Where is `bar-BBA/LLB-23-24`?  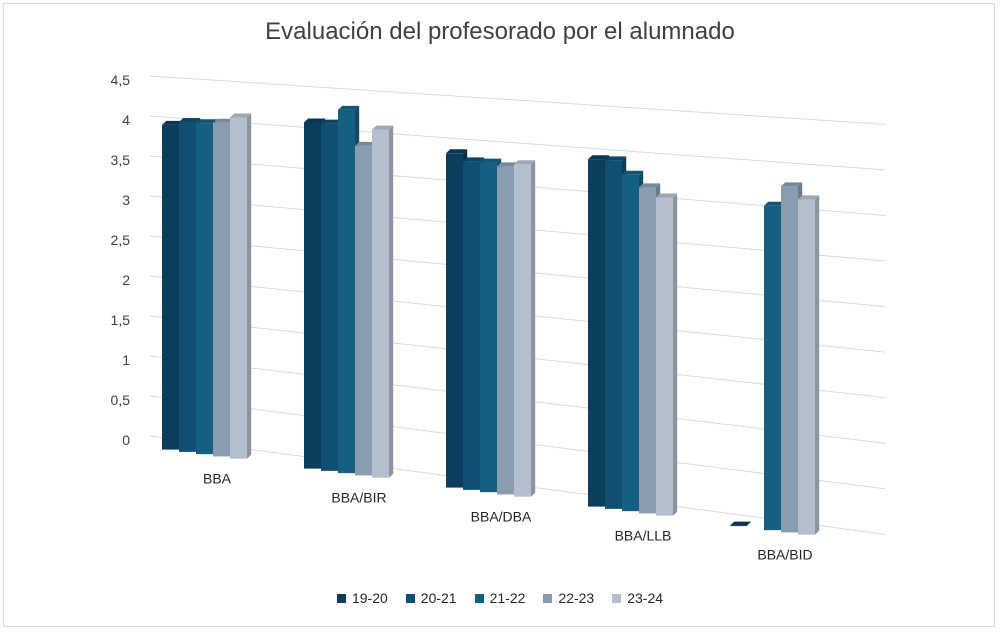 bar-BBA/LLB-23-24 is located at coordinates (667, 354).